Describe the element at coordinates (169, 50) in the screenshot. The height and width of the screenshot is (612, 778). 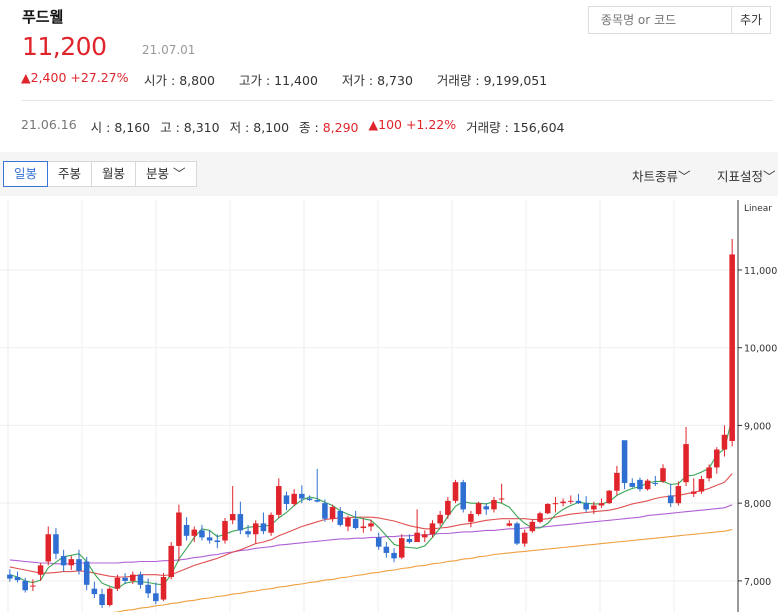
I see `price-date: 21.07.01` at that location.